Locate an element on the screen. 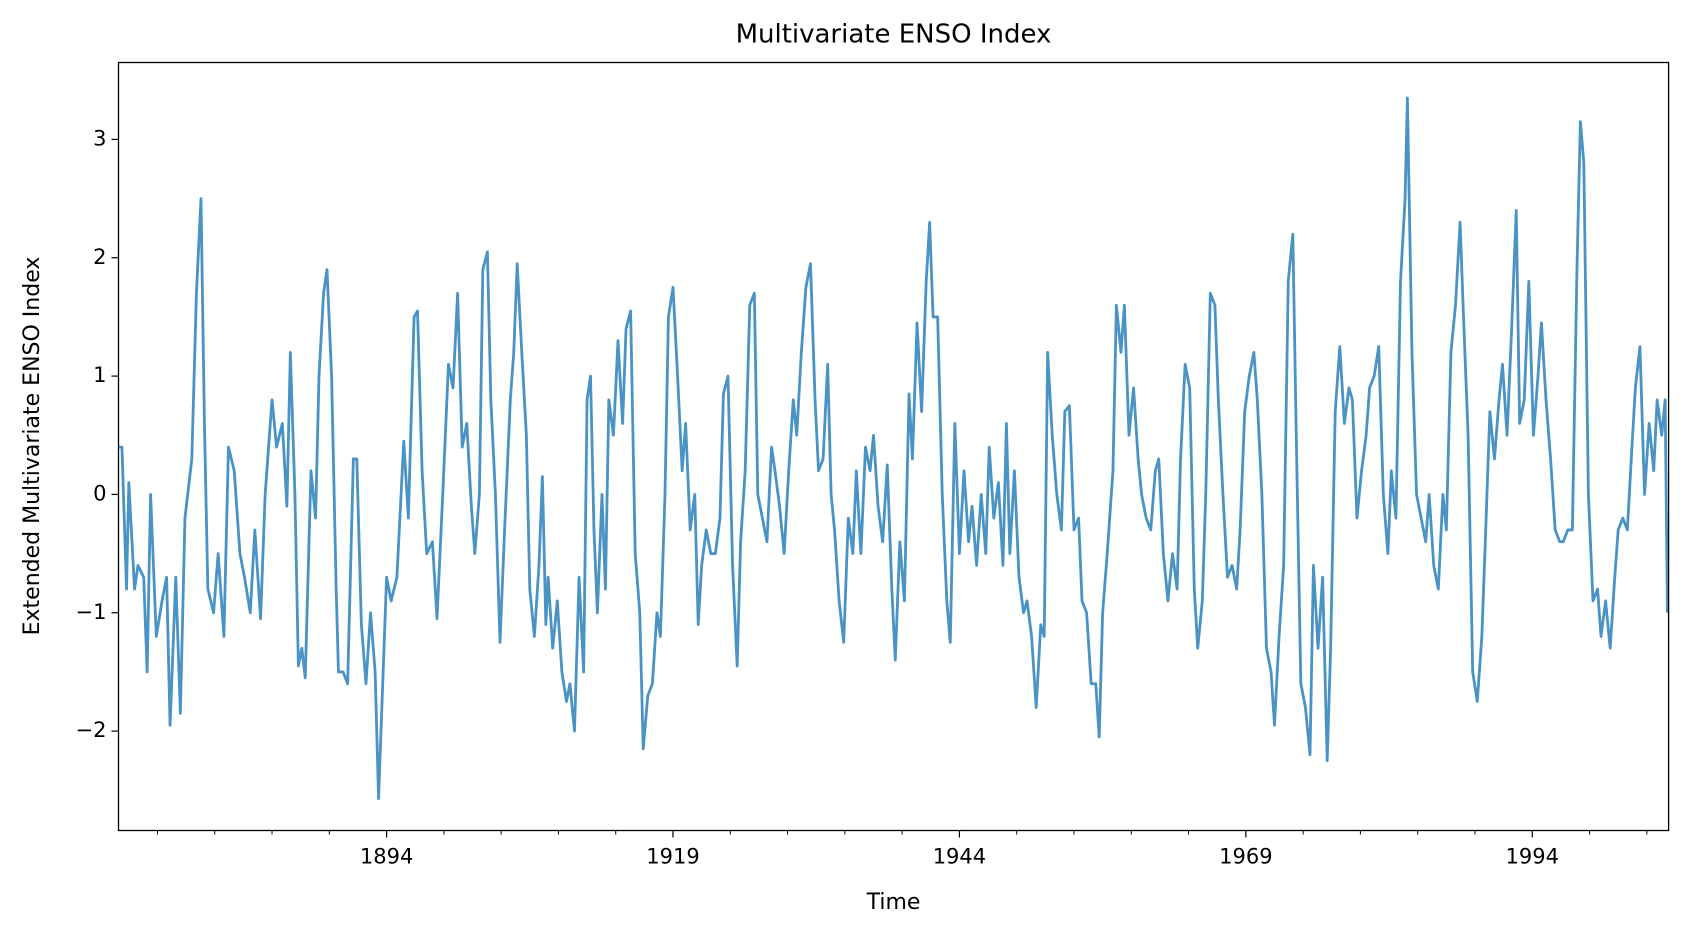 The height and width of the screenshot is (939, 1689). x-tick-label: 1969 is located at coordinates (1245, 857).